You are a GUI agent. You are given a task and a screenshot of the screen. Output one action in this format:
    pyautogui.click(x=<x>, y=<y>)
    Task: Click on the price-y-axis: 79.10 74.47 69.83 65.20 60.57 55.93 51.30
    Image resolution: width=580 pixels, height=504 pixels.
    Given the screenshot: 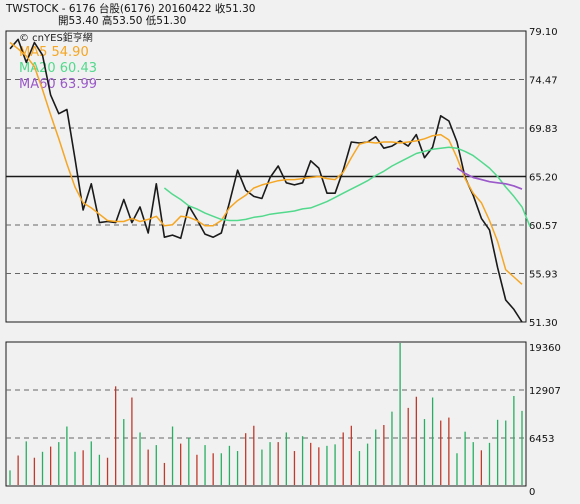 What is the action you would take?
    pyautogui.click(x=543, y=178)
    